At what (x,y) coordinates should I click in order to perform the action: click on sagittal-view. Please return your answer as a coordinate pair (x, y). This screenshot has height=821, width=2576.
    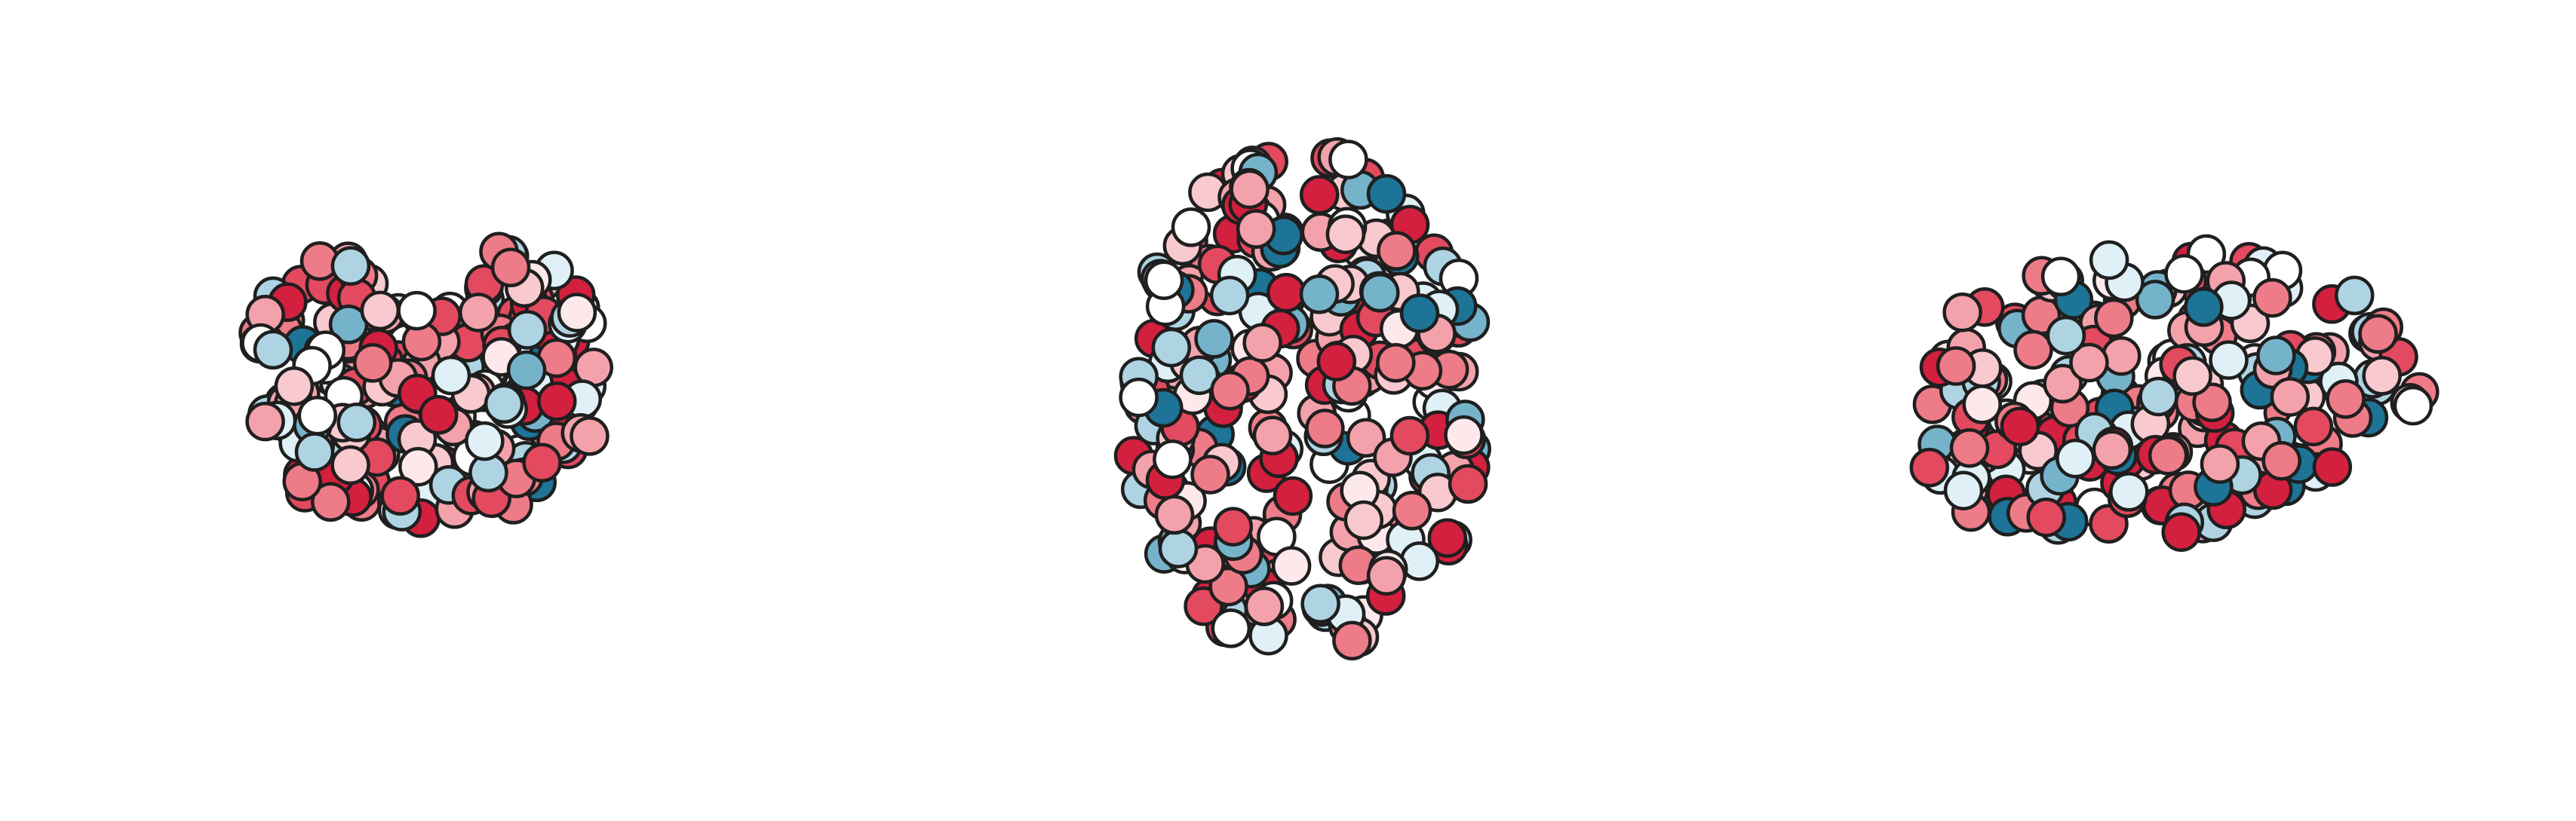
    Looking at the image, I should click on (2174, 393).